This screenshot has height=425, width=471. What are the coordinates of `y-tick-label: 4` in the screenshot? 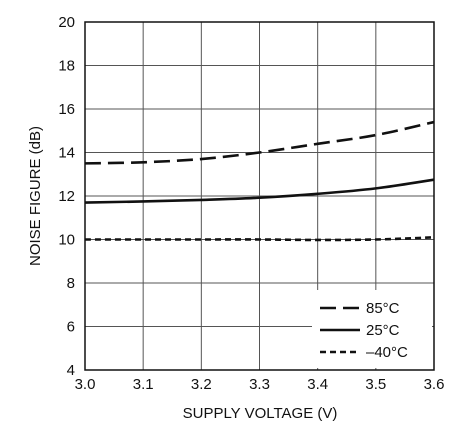 It's located at (71, 370).